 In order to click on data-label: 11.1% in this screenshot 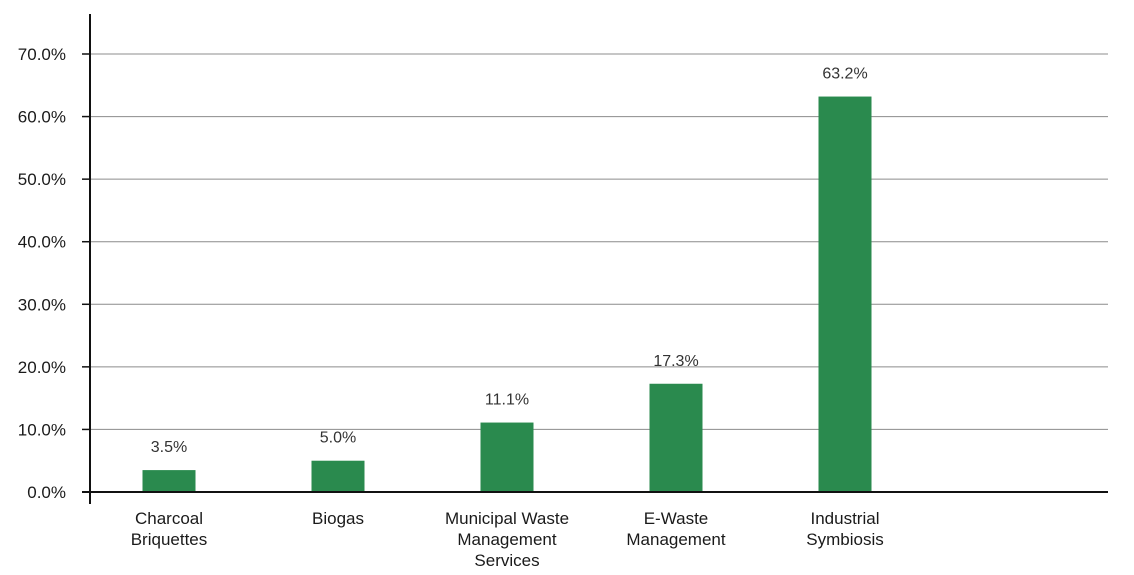, I will do `click(507, 400)`.